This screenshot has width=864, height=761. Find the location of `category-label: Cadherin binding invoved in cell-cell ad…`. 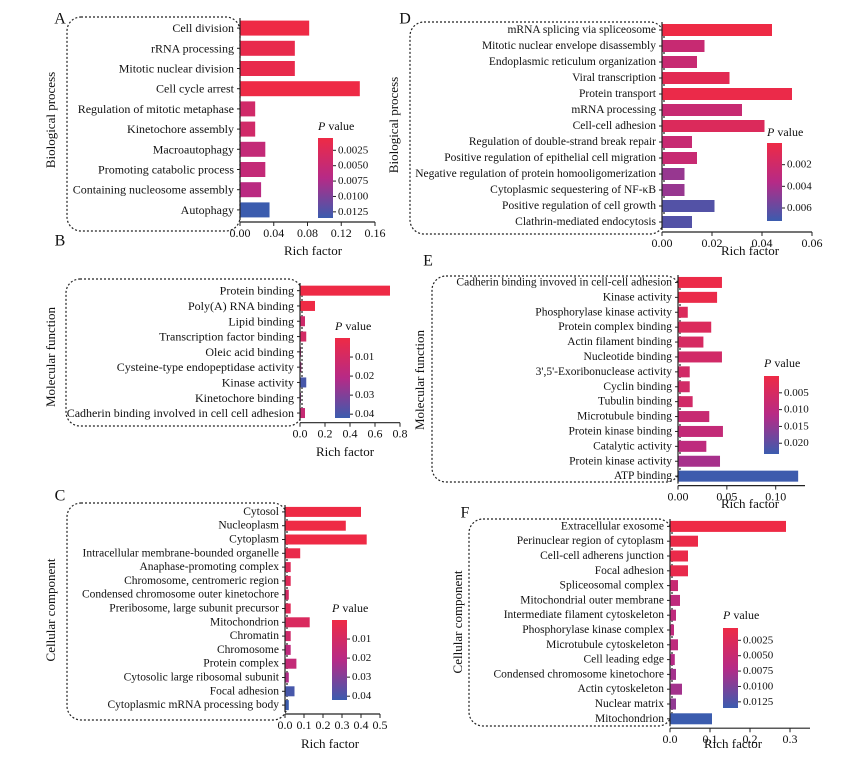

category-label: Cadherin binding invoved in cell-cell ad… is located at coordinates (564, 282).